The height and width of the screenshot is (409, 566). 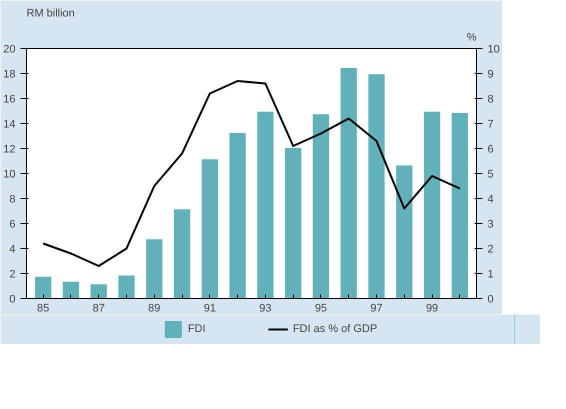 What do you see at coordinates (491, 274) in the screenshot?
I see `y2-tick-label: 1` at bounding box center [491, 274].